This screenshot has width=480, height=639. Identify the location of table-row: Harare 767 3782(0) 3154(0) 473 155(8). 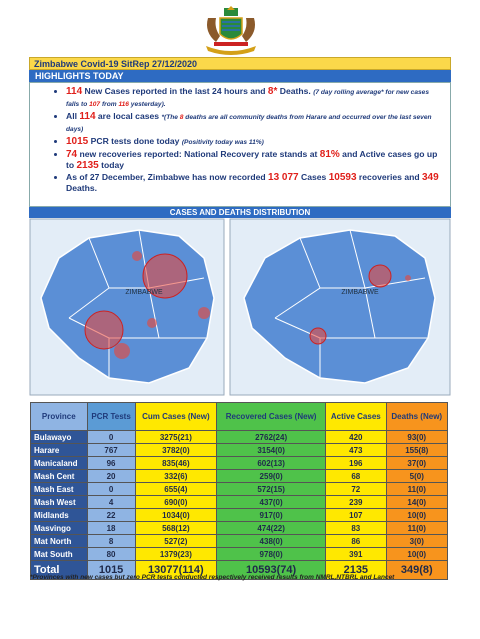
(239, 450).